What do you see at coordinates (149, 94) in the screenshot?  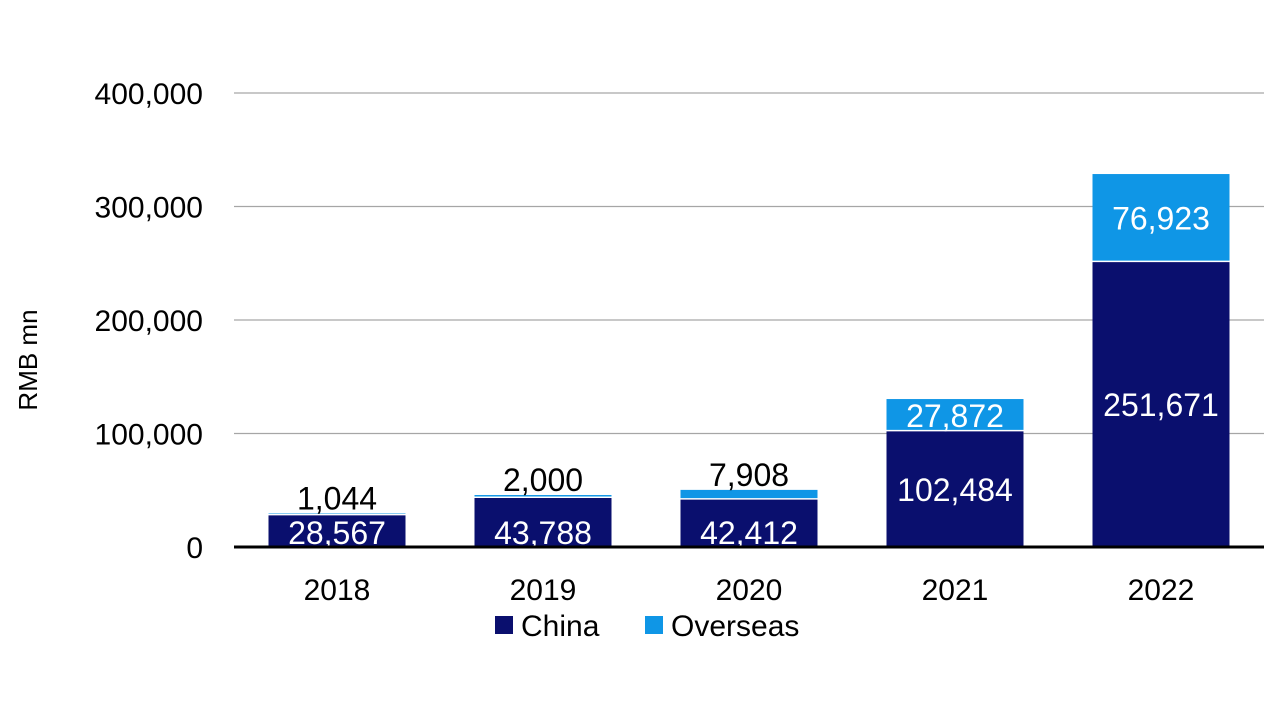 I see `y-tick-label: 400,000` at bounding box center [149, 94].